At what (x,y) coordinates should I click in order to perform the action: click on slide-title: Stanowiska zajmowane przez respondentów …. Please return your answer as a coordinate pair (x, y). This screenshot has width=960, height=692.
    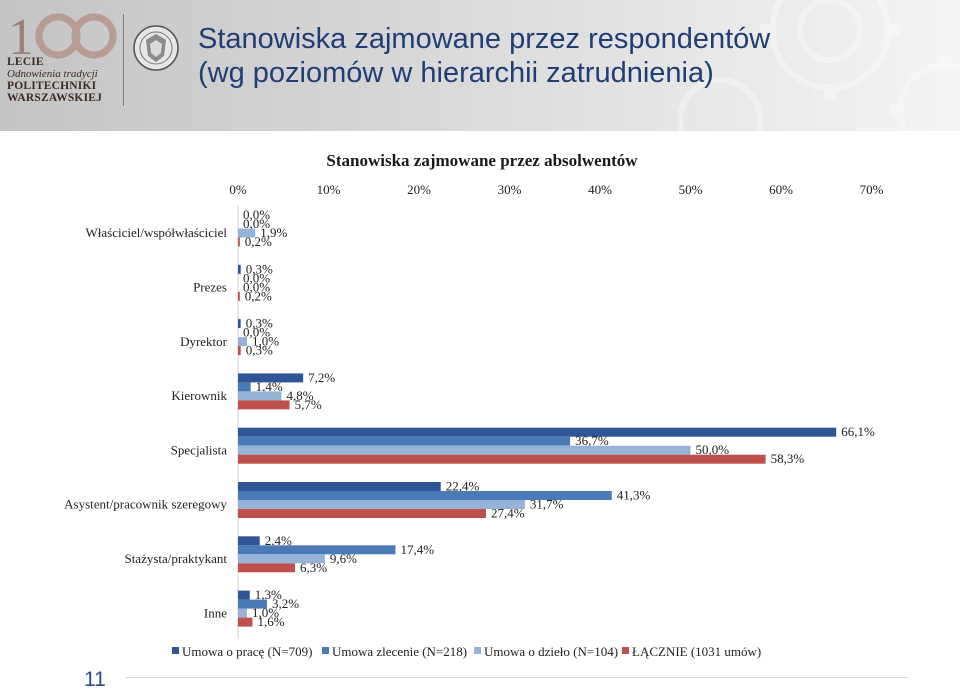
    Looking at the image, I should click on (548, 56).